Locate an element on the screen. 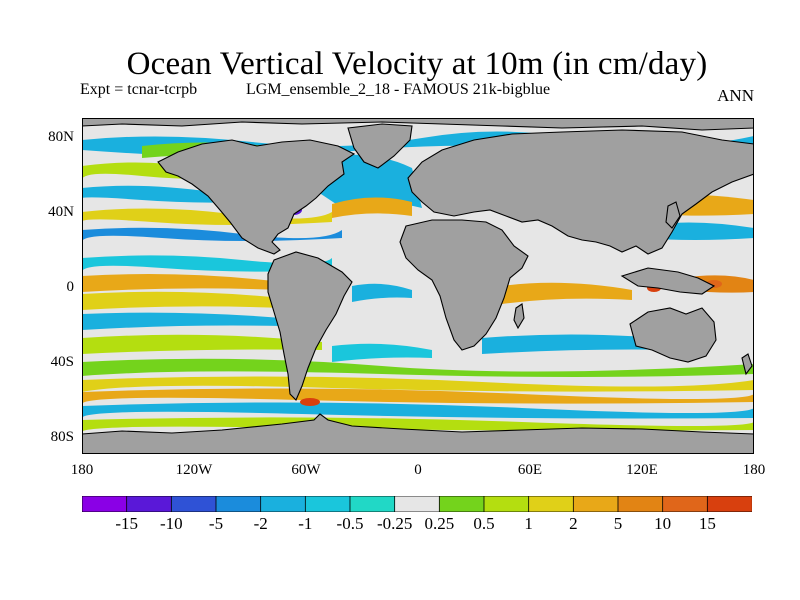 This screenshot has height=600, width=800. maritime-continent is located at coordinates (668, 281).